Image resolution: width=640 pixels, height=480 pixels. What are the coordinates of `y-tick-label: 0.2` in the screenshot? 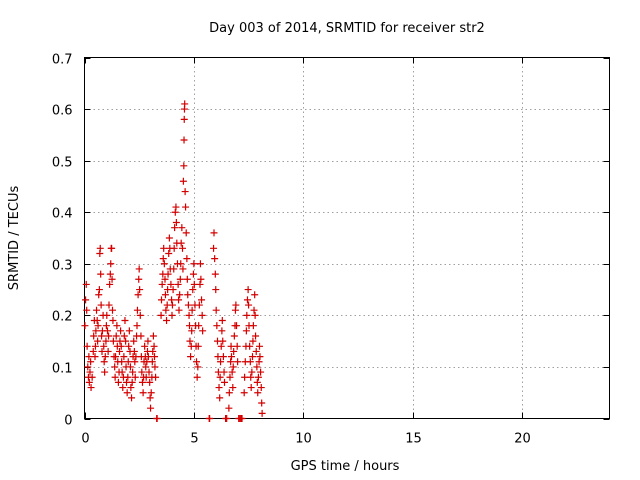 It's located at (62, 317).